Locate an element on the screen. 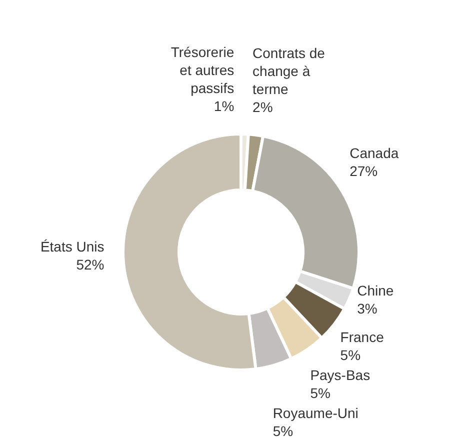 The image size is (452, 438). slice-label: Trésorerie et autres passifs is located at coordinates (202, 70).